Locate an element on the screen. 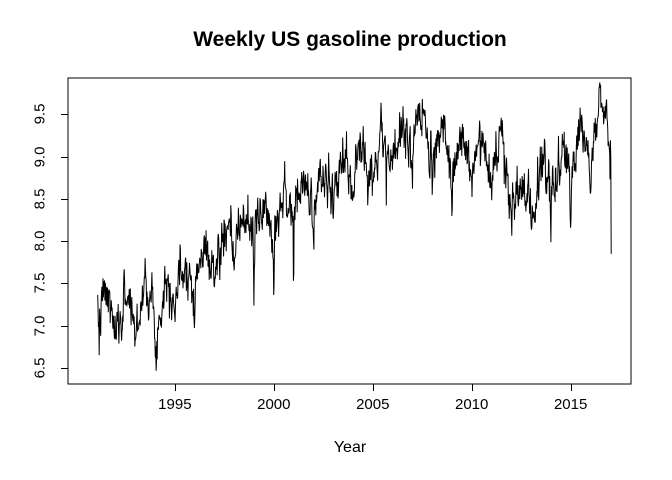 Image resolution: width=672 pixels, height=480 pixels. y-tick-label: 9.5 is located at coordinates (40, 114).